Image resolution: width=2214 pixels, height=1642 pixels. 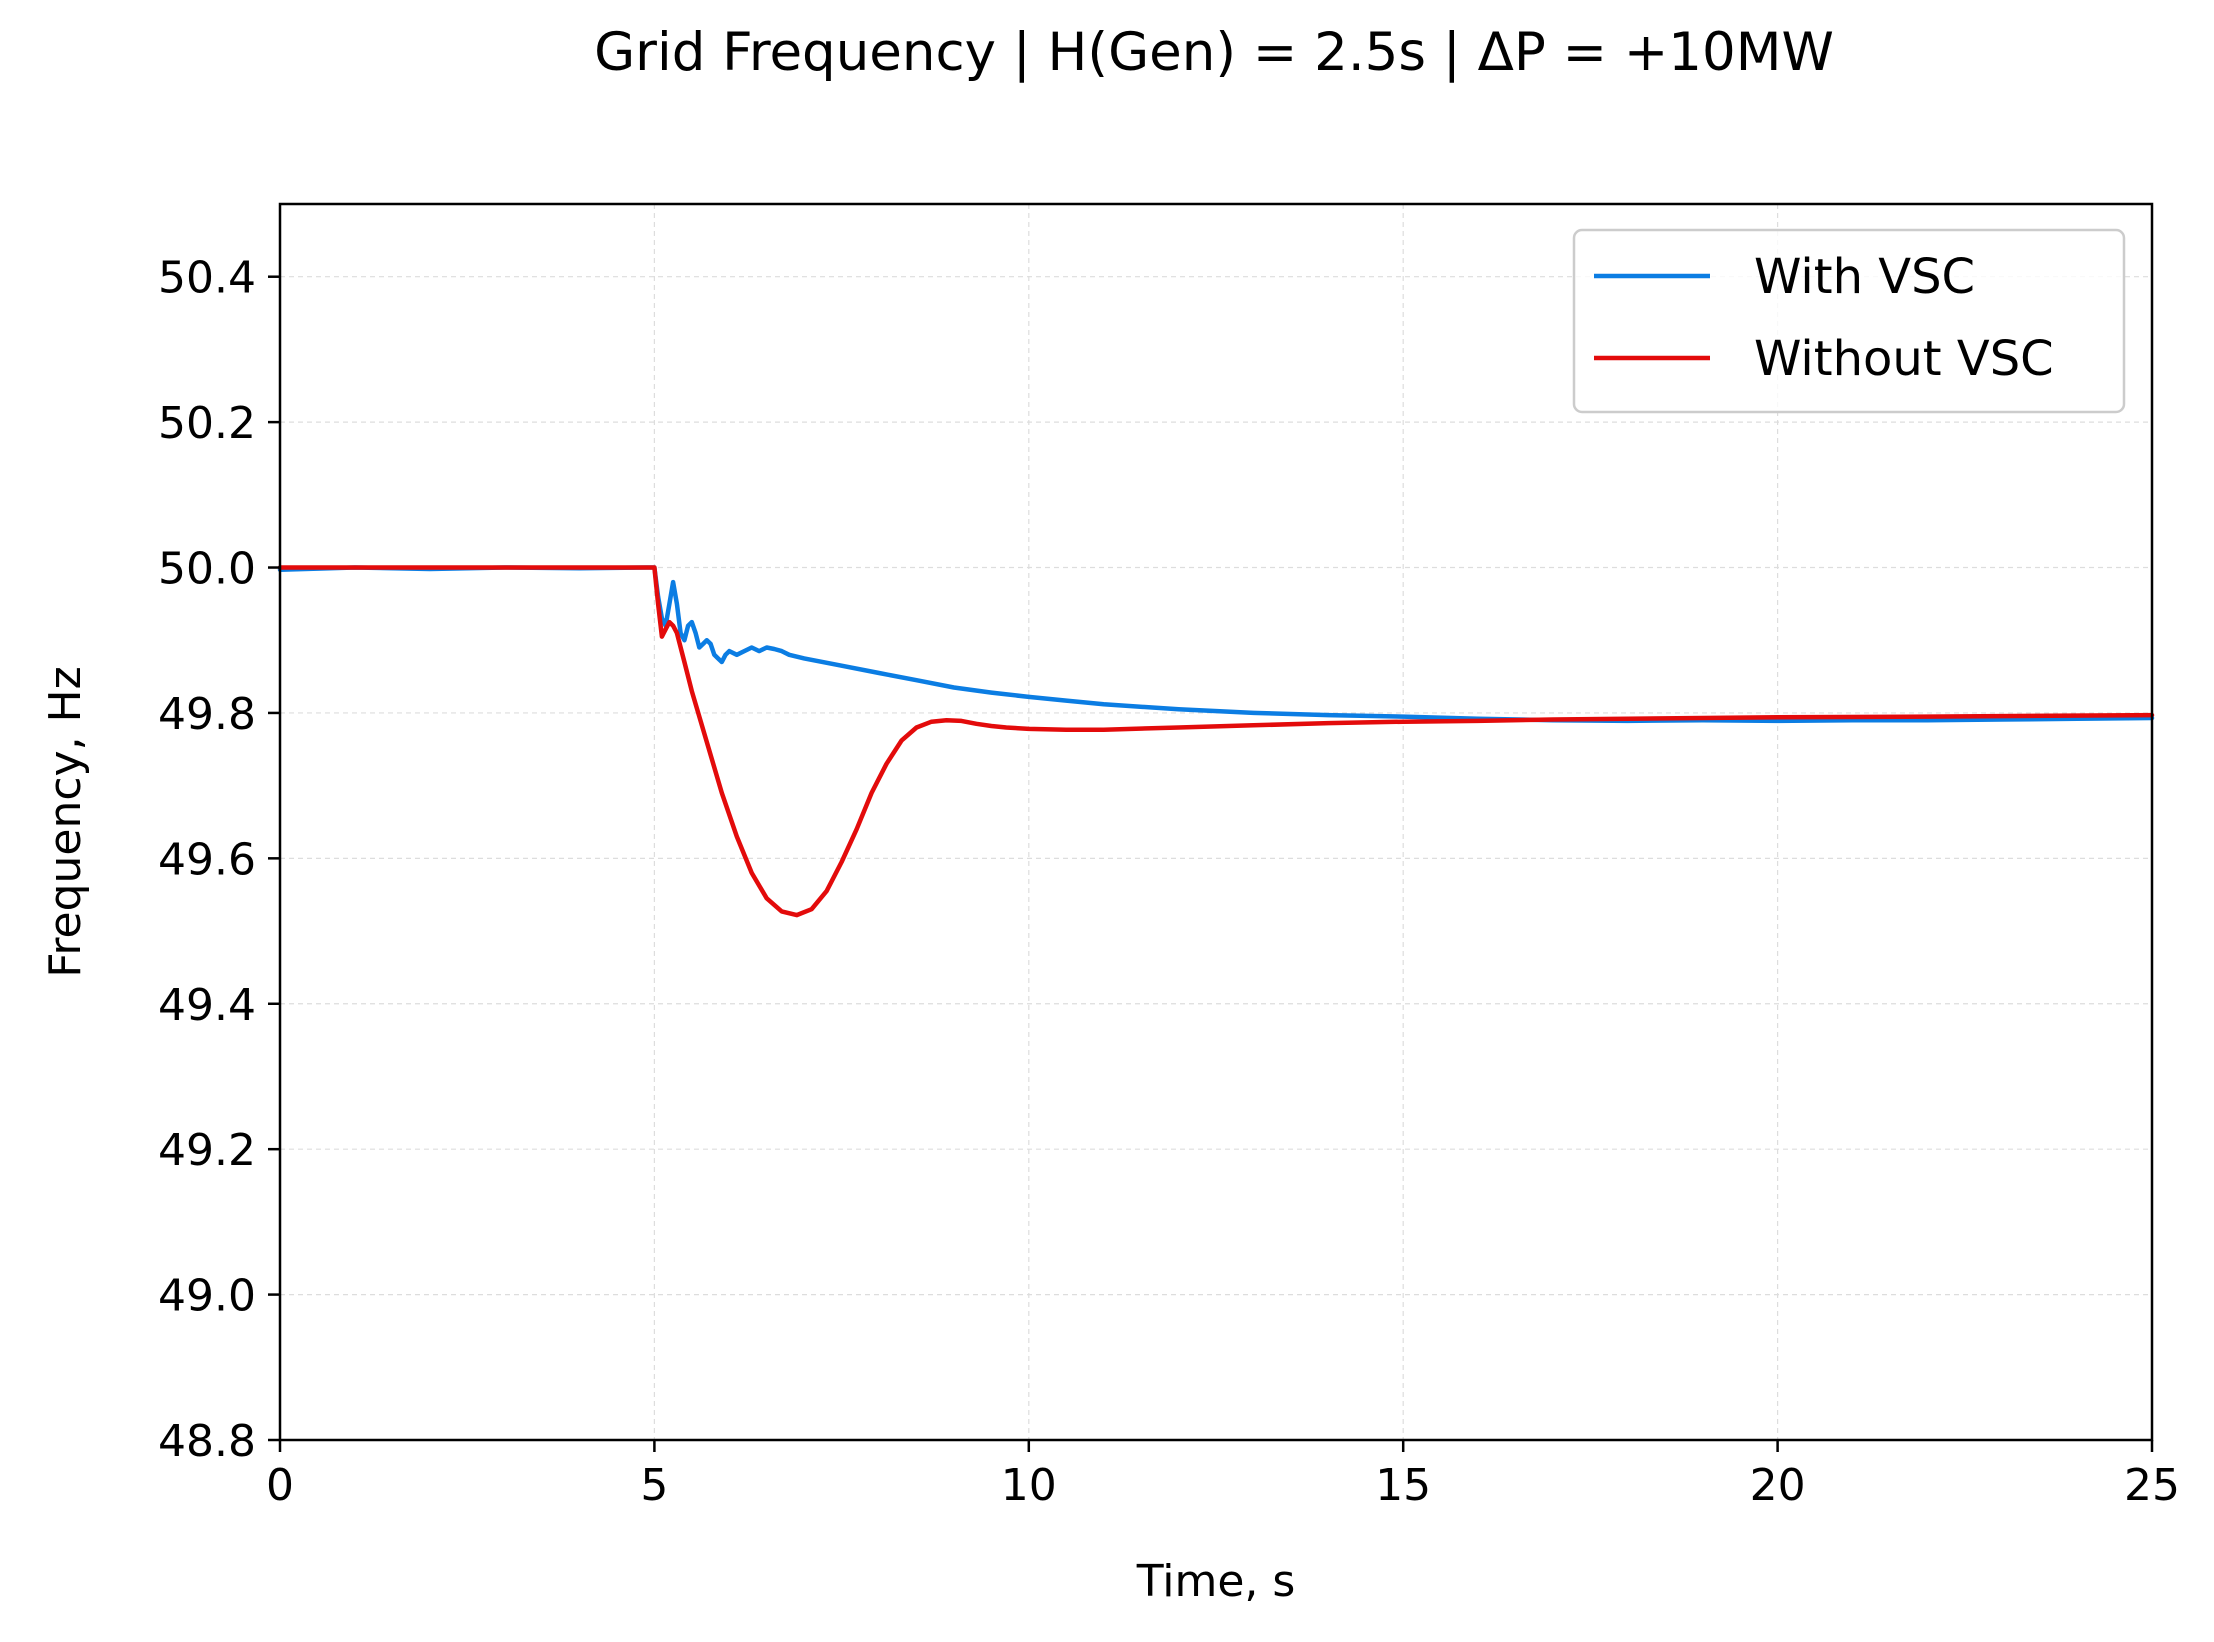 What do you see at coordinates (207, 1150) in the screenshot?
I see `y-tick-label: 49.2` at bounding box center [207, 1150].